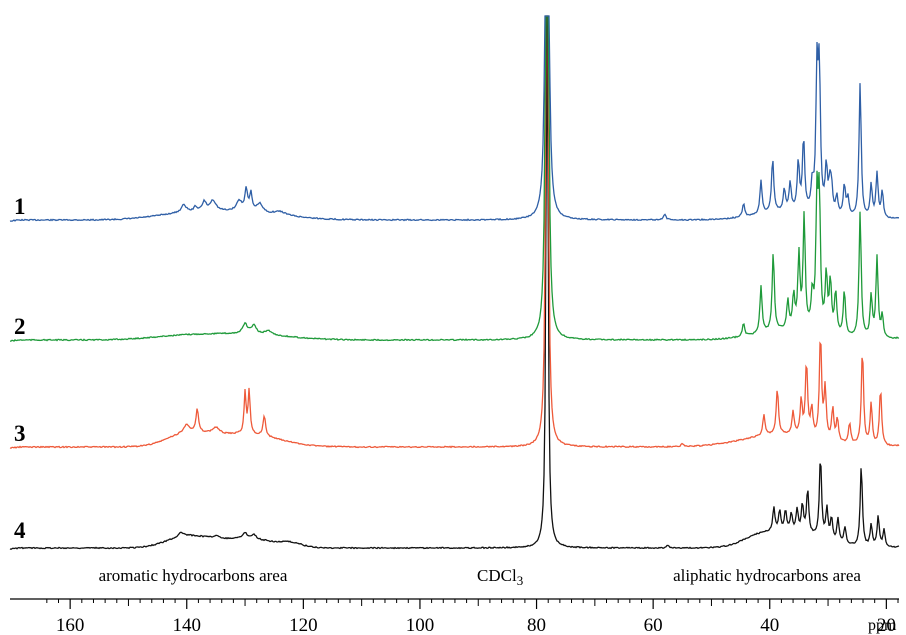 The image size is (906, 635). I want to click on solvent-label-main: CDCl, so click(497, 575).